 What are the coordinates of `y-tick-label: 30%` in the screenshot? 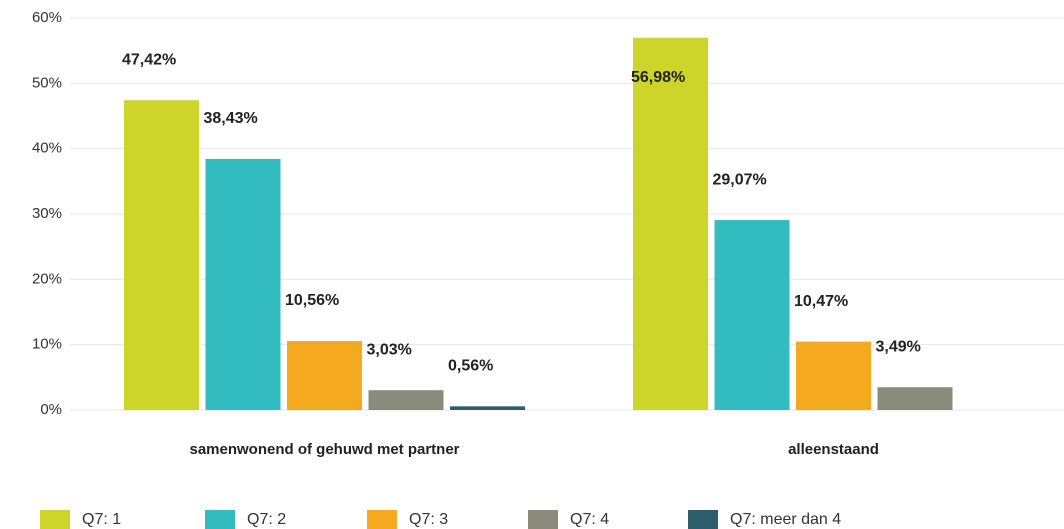 It's located at (47, 213).